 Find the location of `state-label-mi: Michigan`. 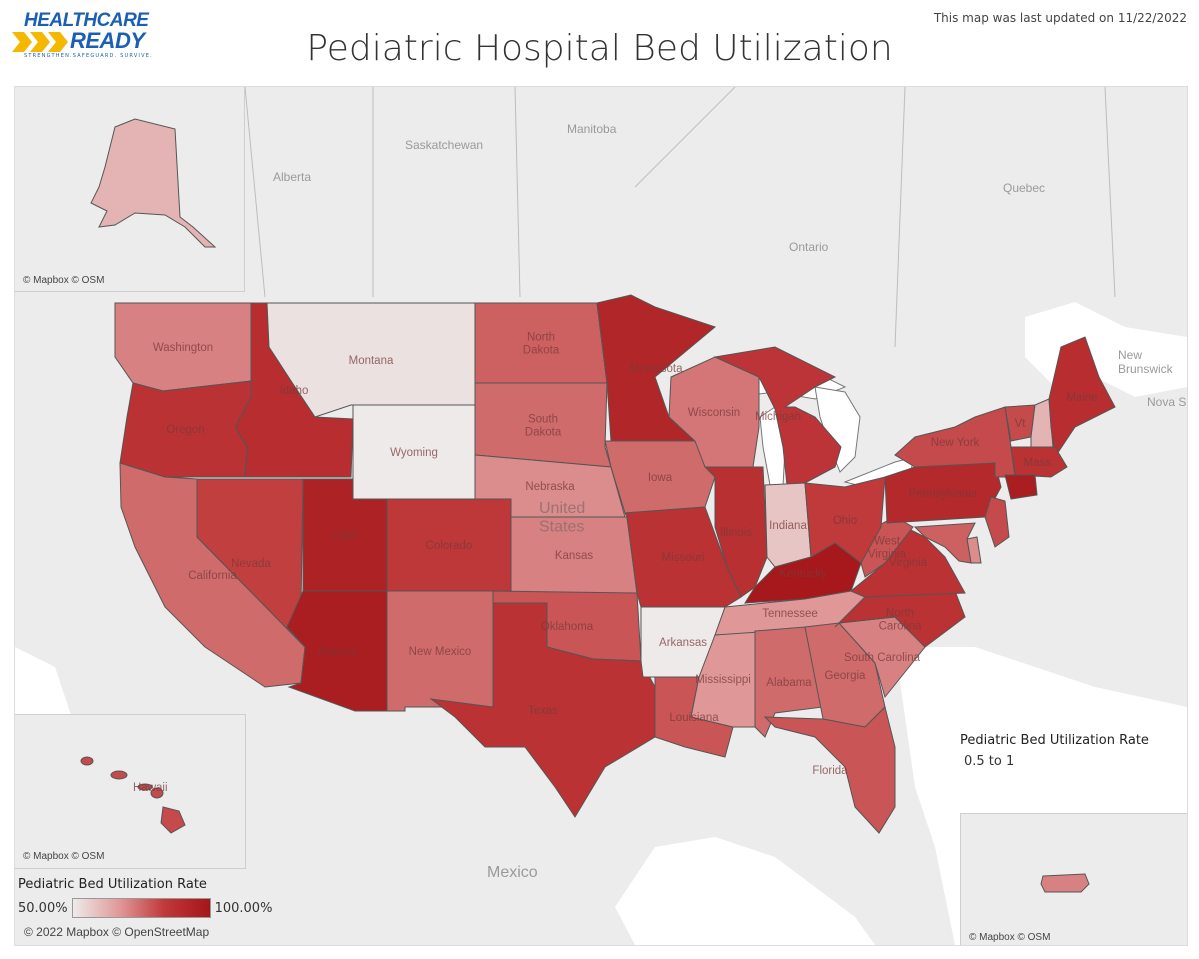

state-label-mi: Michigan is located at coordinates (778, 417).